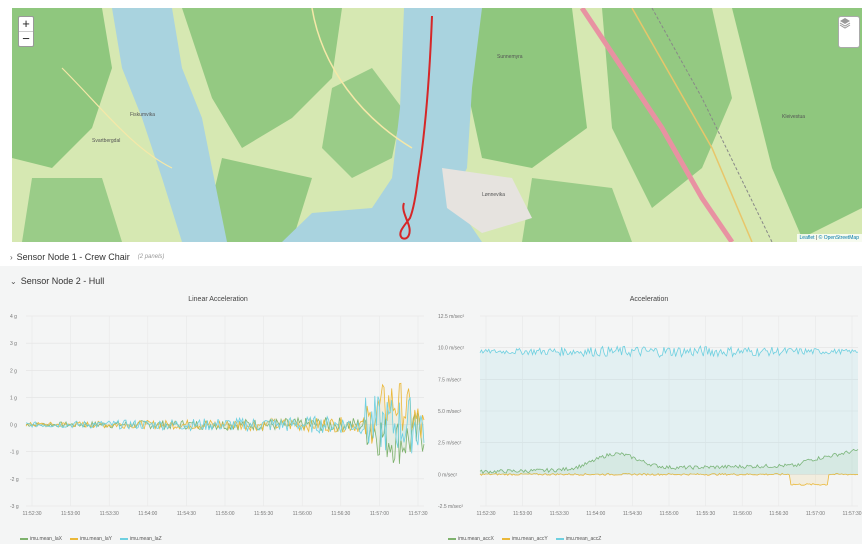 This screenshot has height=544, width=862. What do you see at coordinates (14, 507) in the screenshot?
I see `y-tick-label: -3 g` at bounding box center [14, 507].